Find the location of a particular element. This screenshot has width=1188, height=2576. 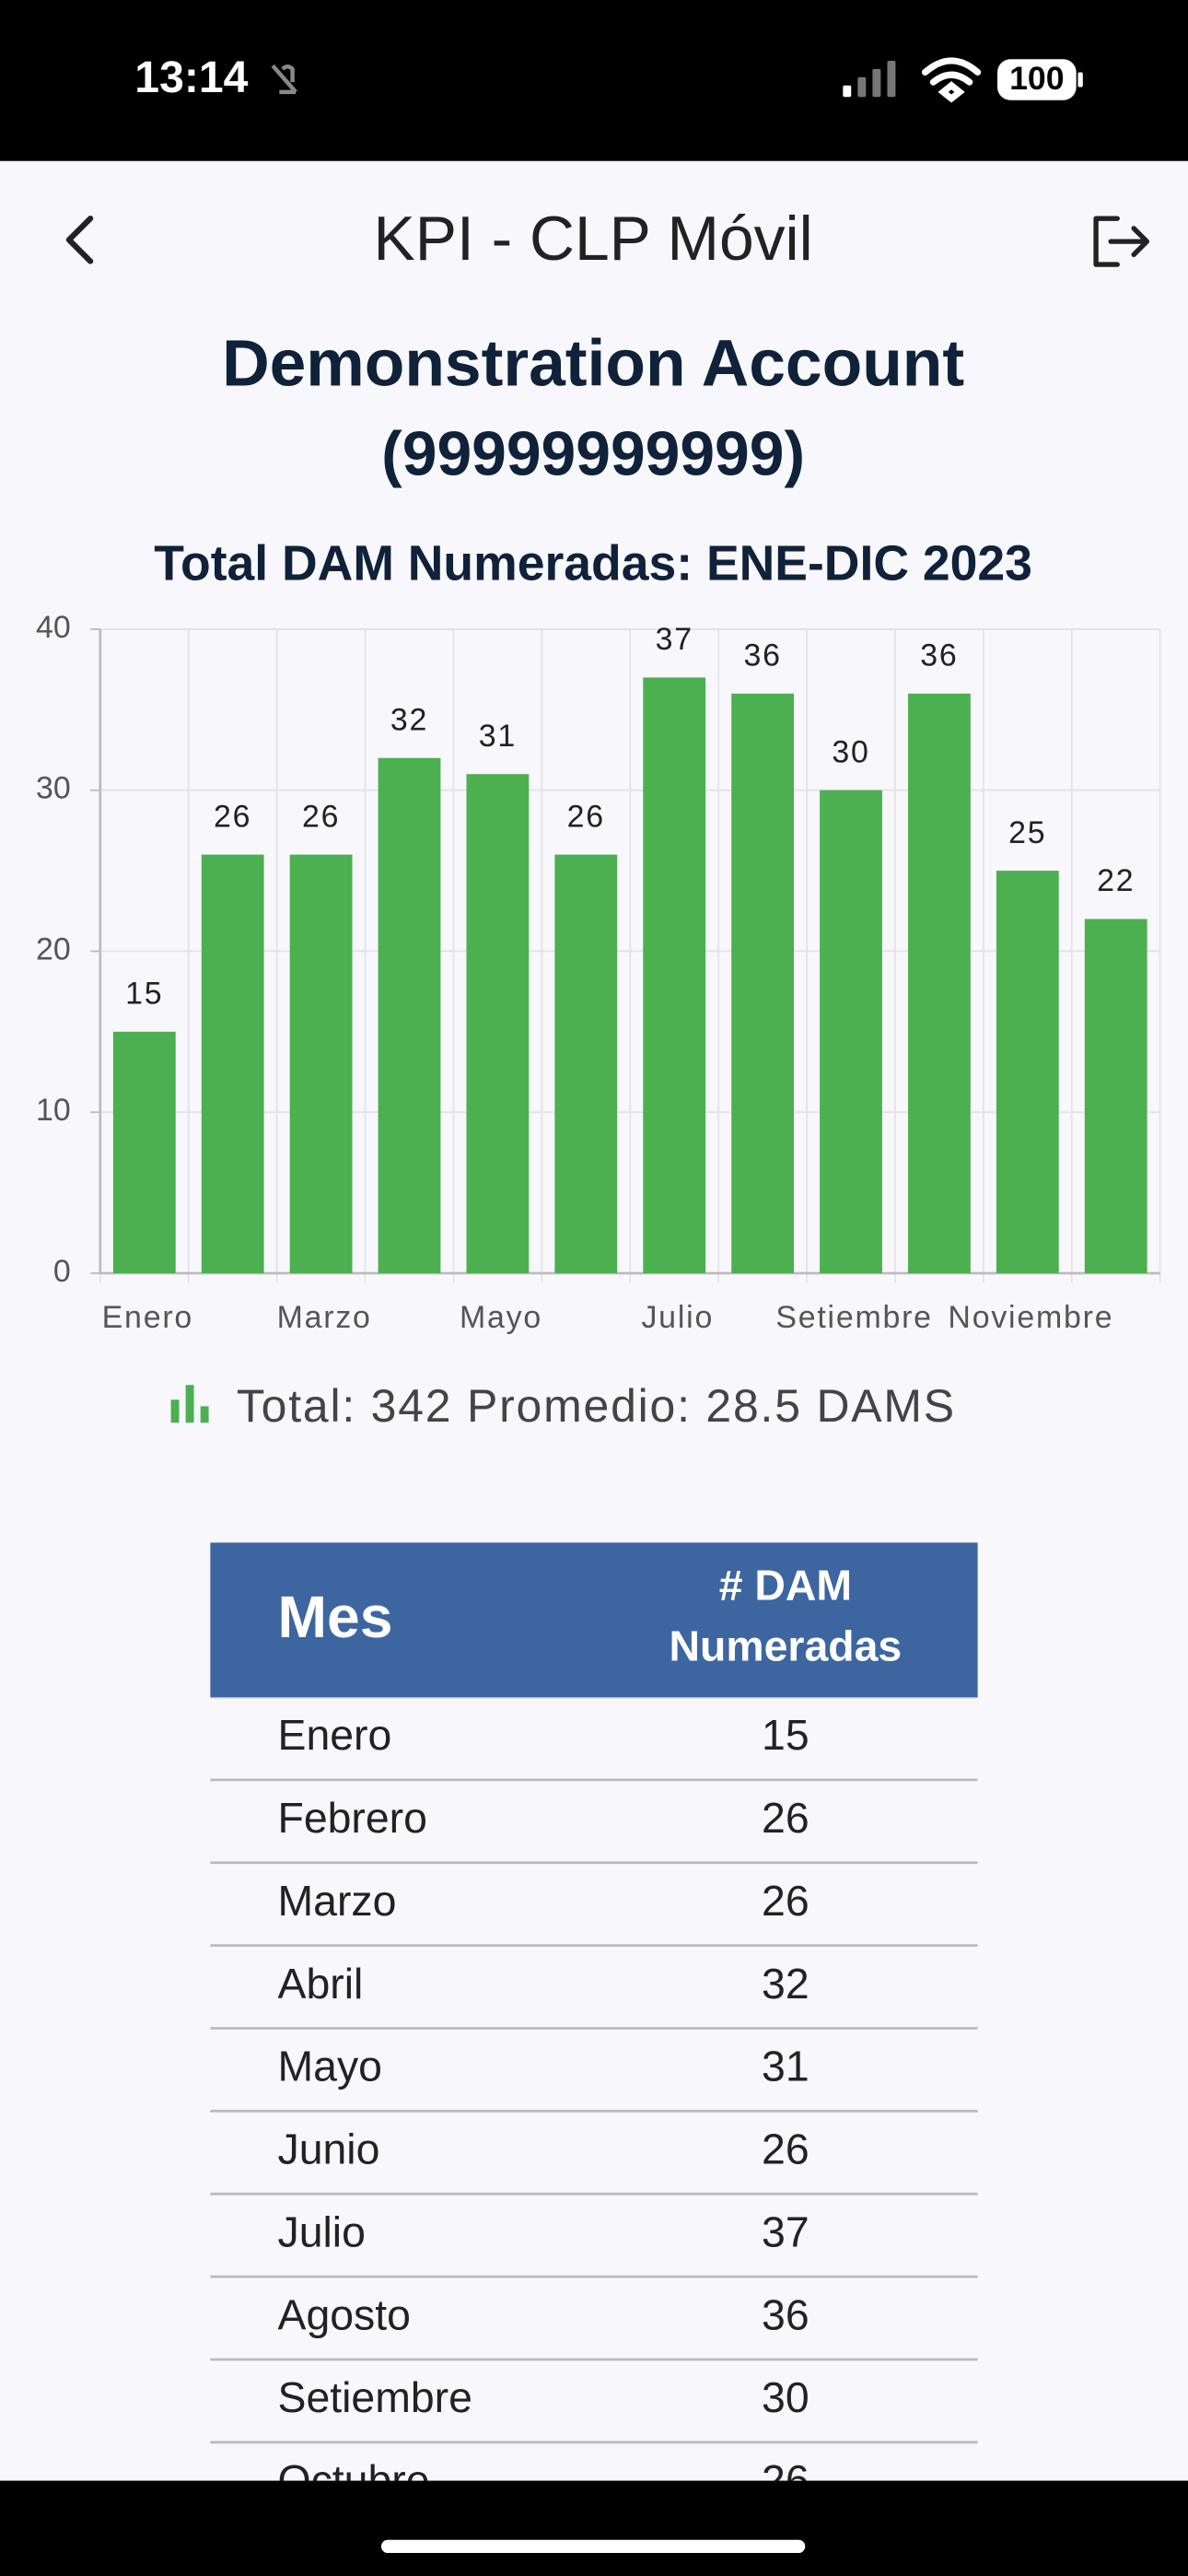

account-id: (99999999999) is located at coordinates (593, 453).